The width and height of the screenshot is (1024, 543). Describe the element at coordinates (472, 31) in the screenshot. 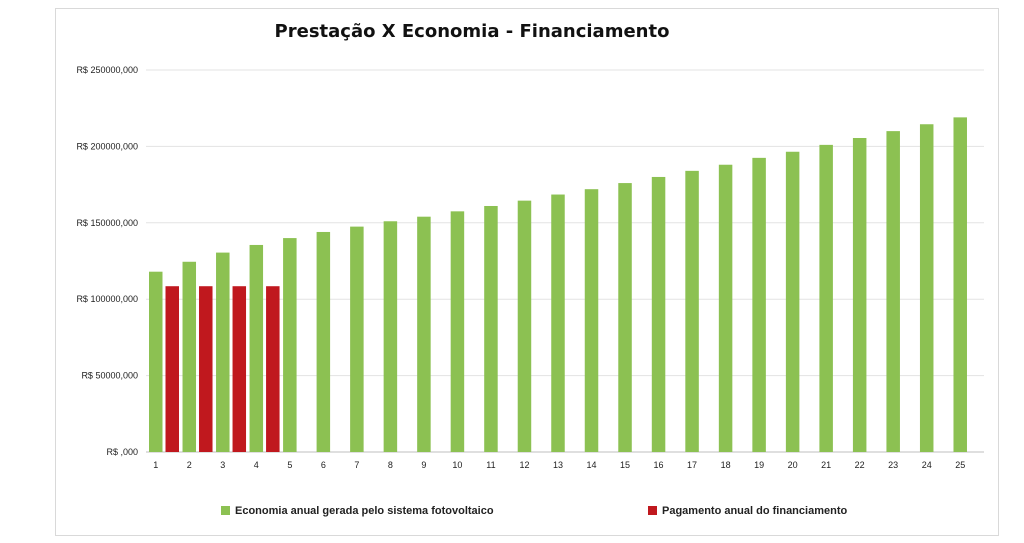

I see `chart-title: Prestação X Economia - Financiamento` at that location.